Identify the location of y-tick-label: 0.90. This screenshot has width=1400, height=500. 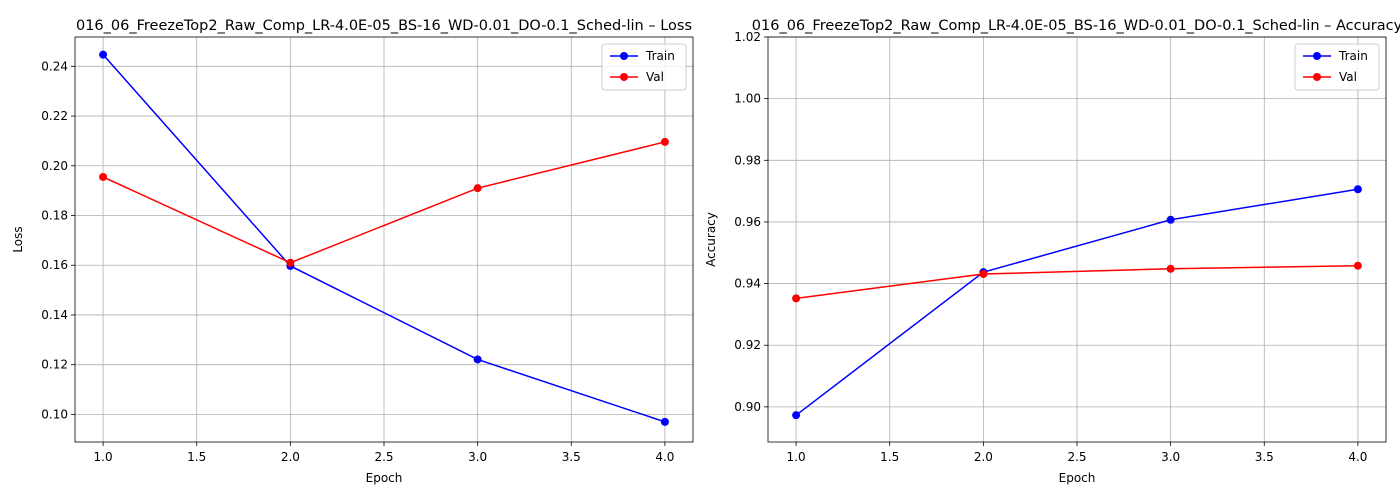
(747, 407).